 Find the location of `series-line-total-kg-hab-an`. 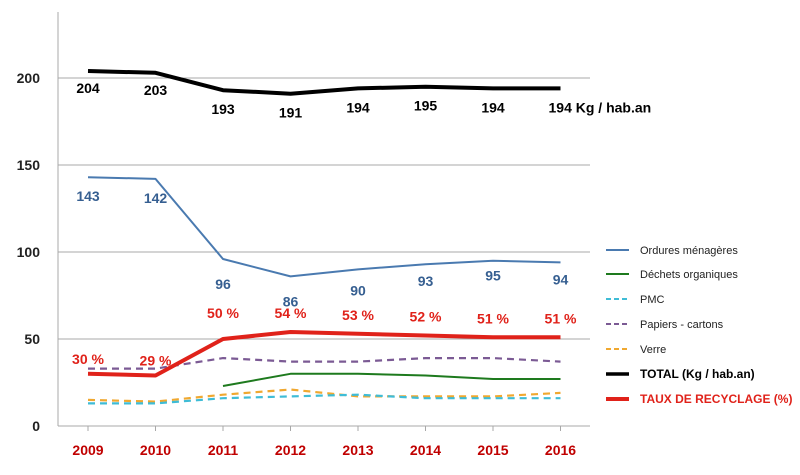

series-line-total-kg-hab-an is located at coordinates (324, 82).